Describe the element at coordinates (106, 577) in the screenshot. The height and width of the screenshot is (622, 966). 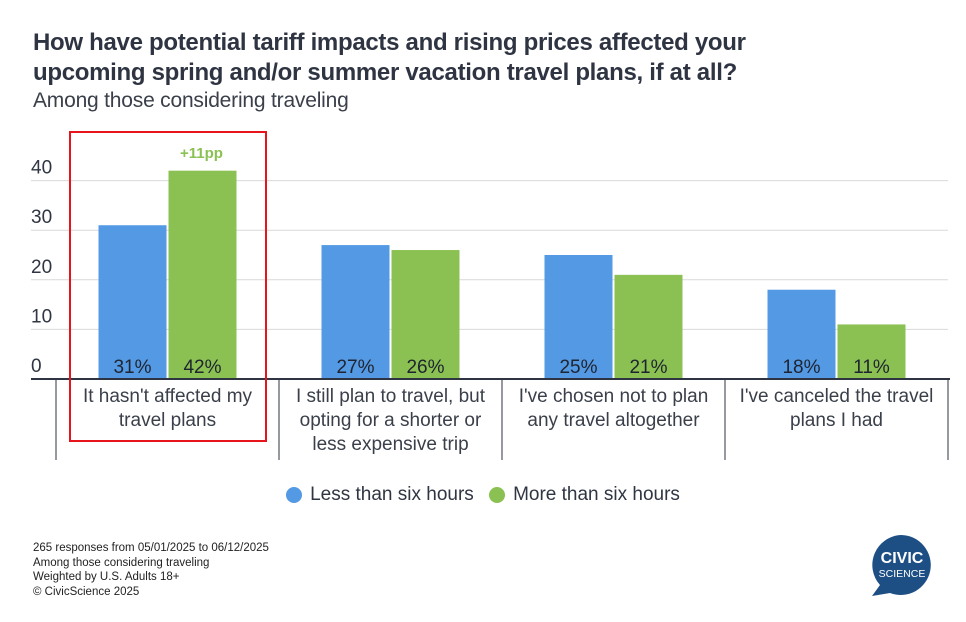
I see `footnote-weighting: Weighted by U.S. Adults 18+` at that location.